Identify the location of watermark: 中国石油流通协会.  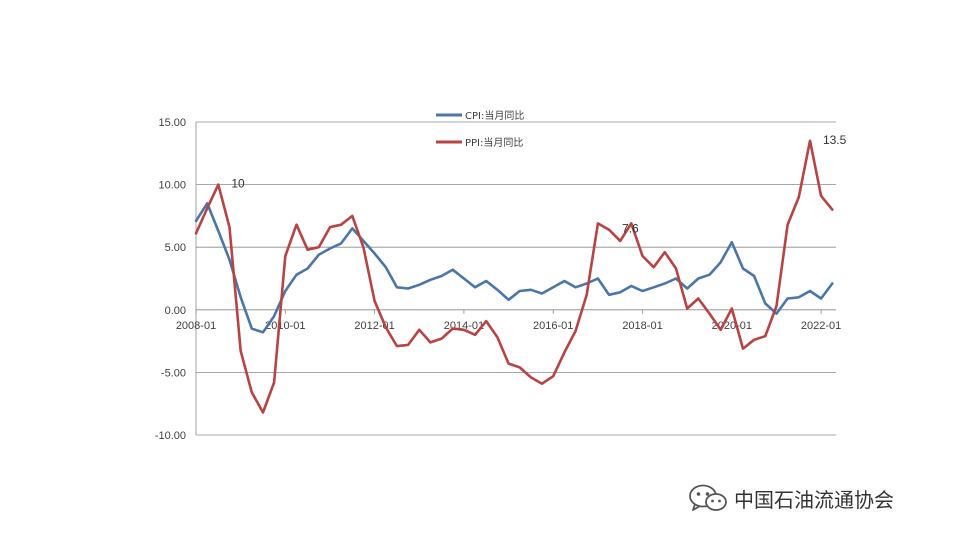
(791, 498).